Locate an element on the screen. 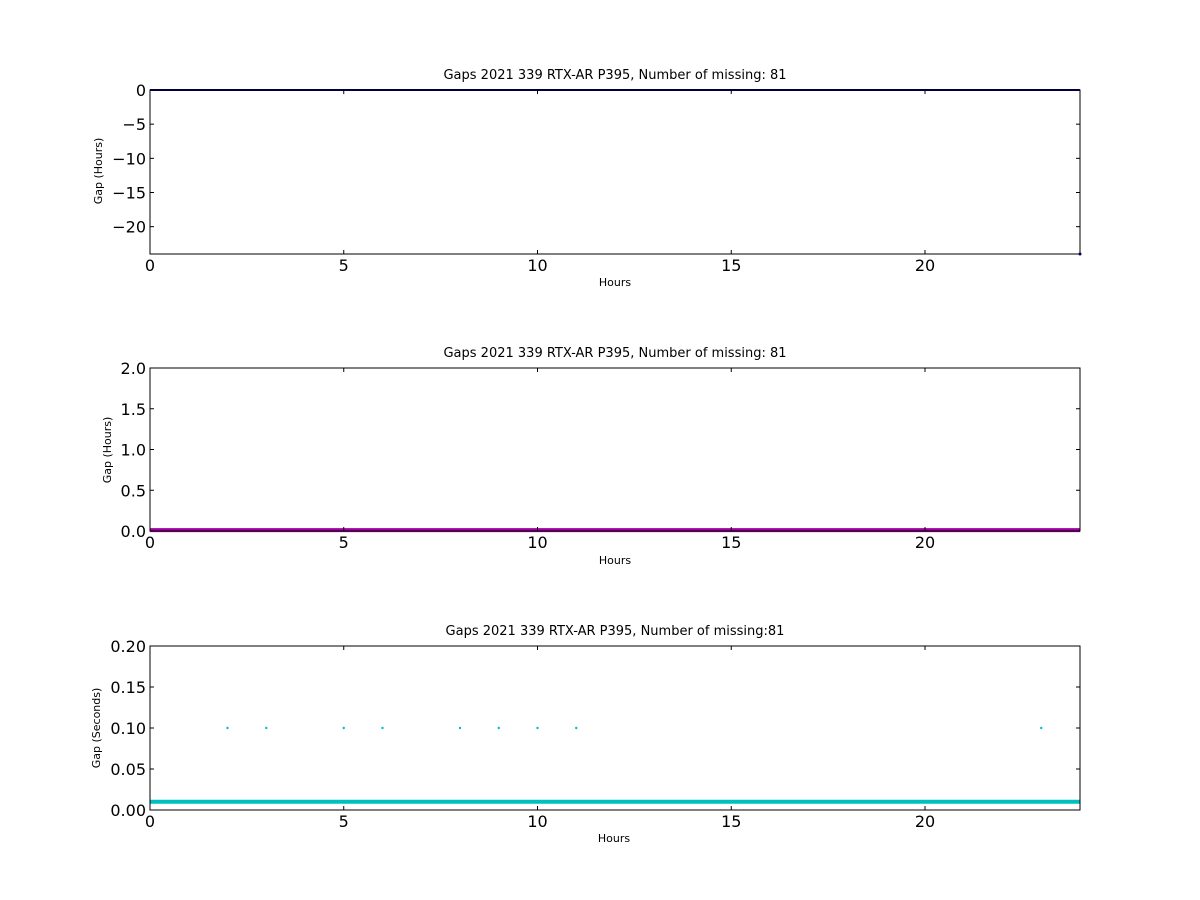 This screenshot has height=900, width=1200. panel-1-ylabel: Gap (Hours) is located at coordinates (98, 171).